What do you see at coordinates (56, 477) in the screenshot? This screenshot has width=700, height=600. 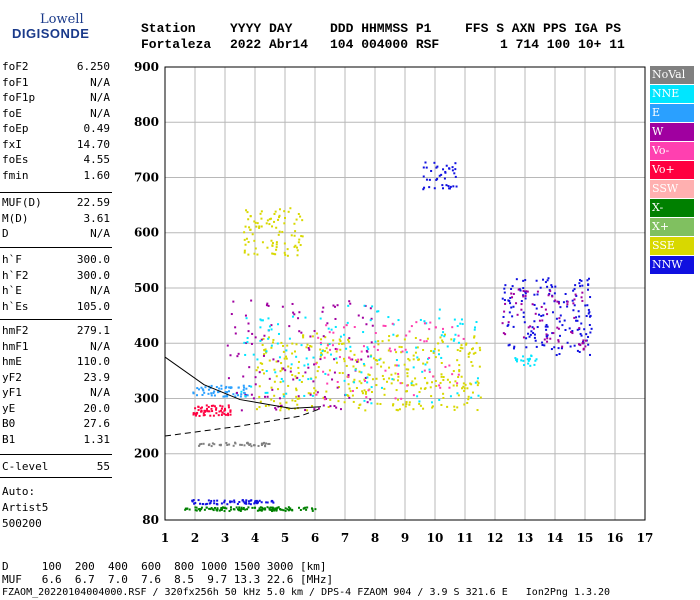 I see `param-separator` at bounding box center [56, 477].